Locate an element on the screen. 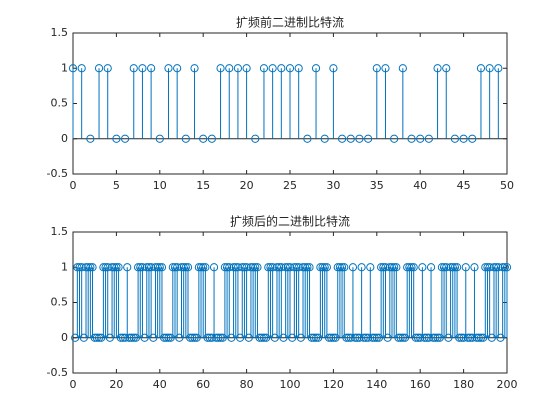 The height and width of the screenshot is (420, 560). x-tick-label: 40 is located at coordinates (160, 384).